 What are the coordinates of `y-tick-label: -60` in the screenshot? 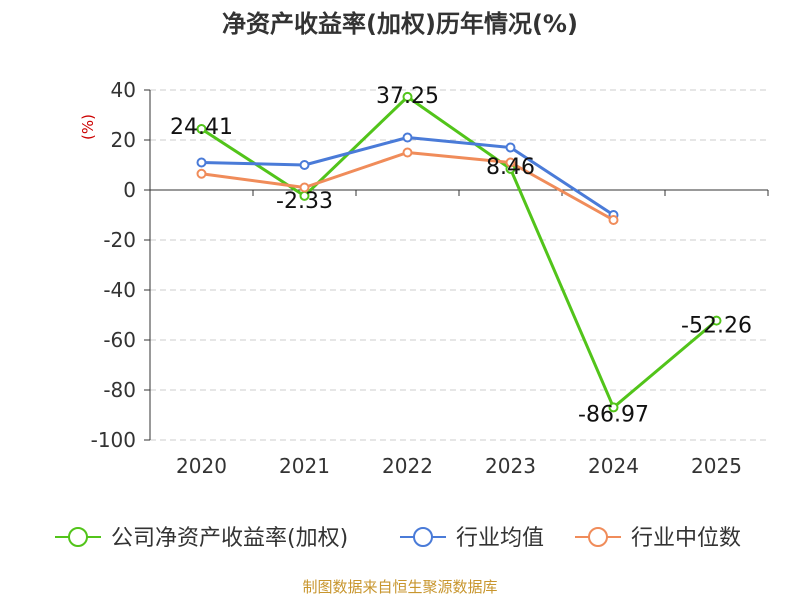 It's located at (119, 340).